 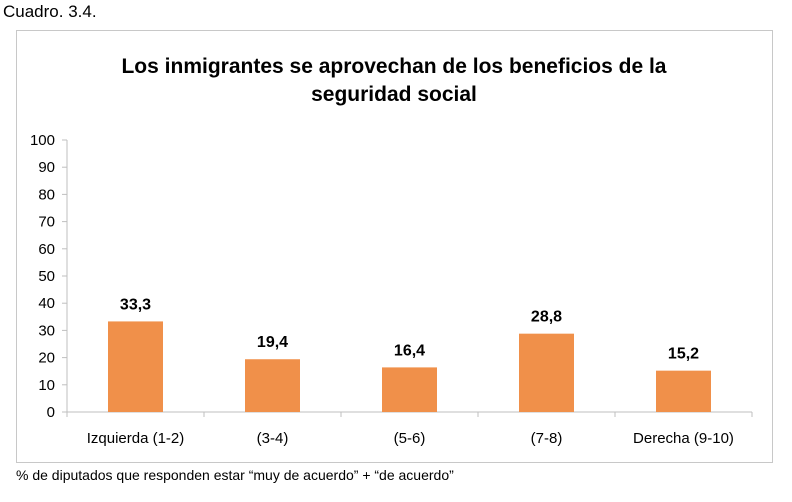 What do you see at coordinates (410, 438) in the screenshot?
I see `x-category-label: (5-6)` at bounding box center [410, 438].